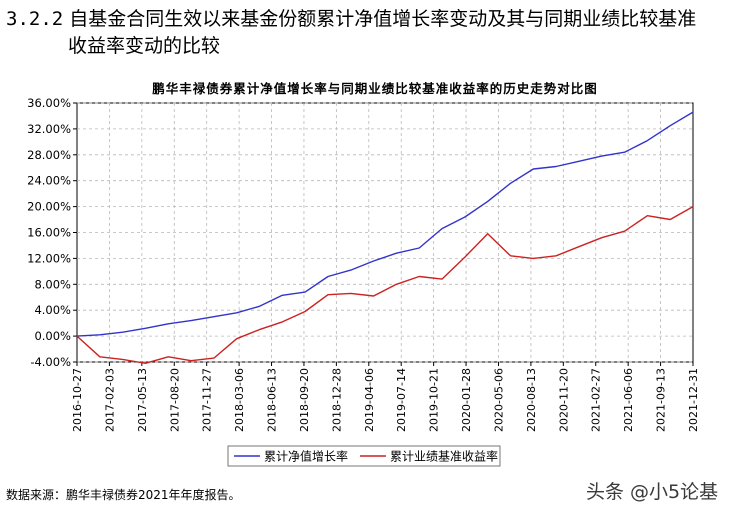 Image resolution: width=750 pixels, height=518 pixels. Describe the element at coordinates (142, 400) in the screenshot. I see `x-tick-label: 2017-05-13` at that location.